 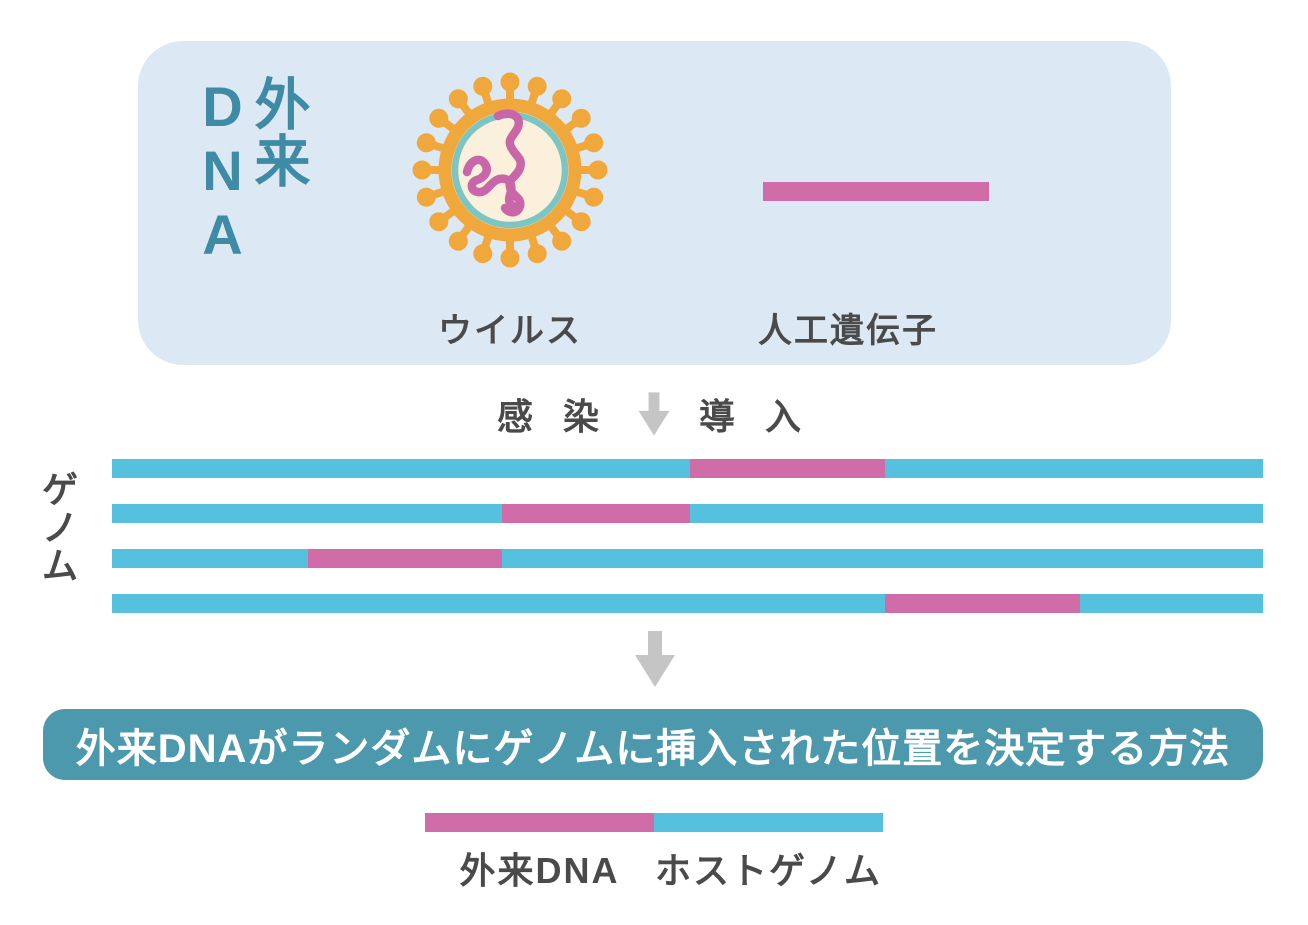 I want to click on process-row: 感 染 導 入, so click(x=654, y=414).